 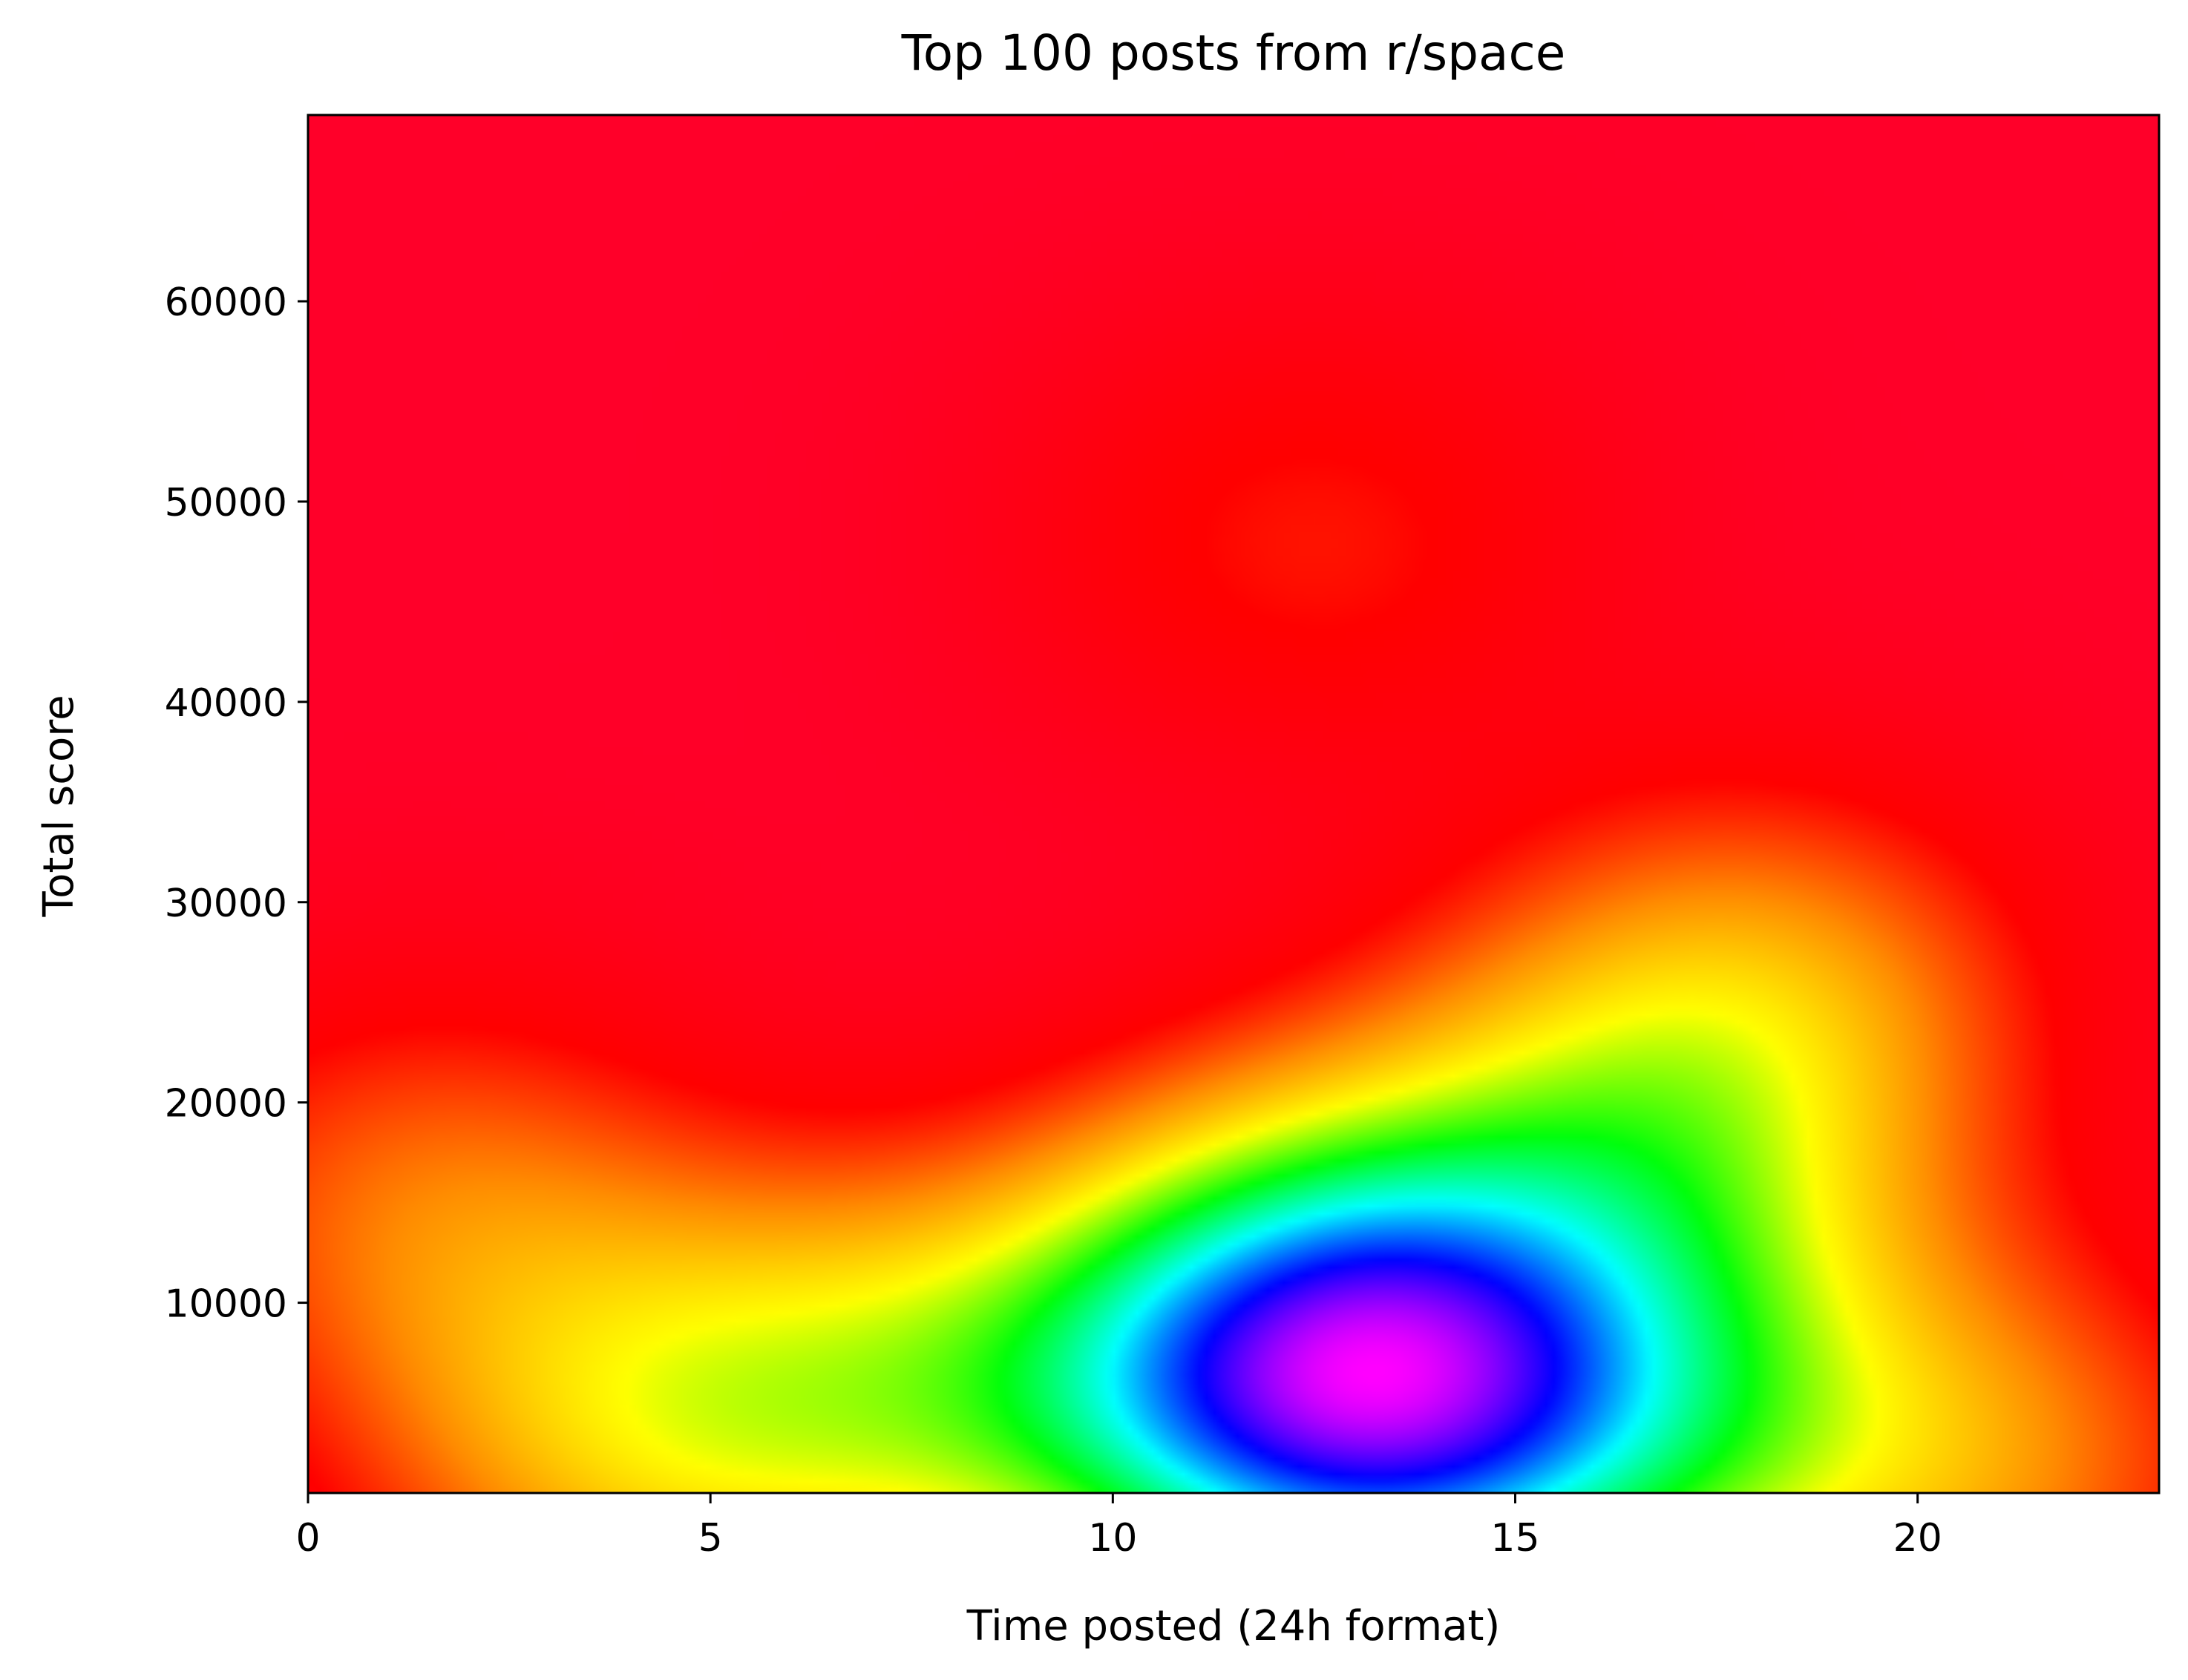 I want to click on y-axis-ticks: 10000 20000 30000 40000 50000 60000, so click(x=236, y=804).